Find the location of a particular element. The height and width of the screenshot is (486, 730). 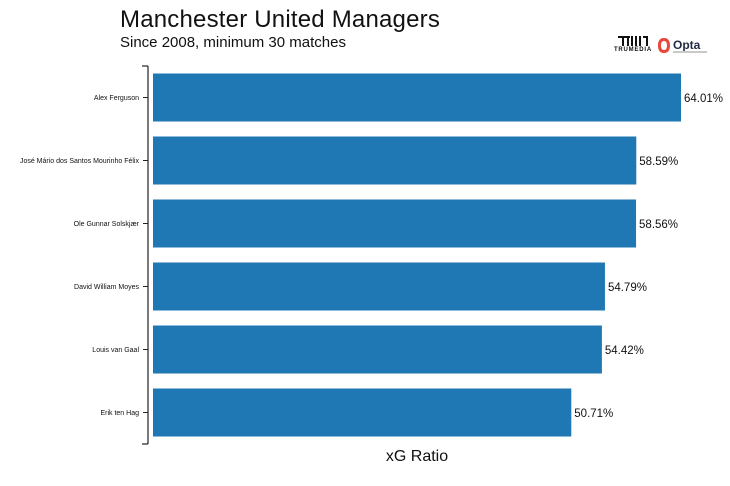

chart-title: Manchester United Managers is located at coordinates (280, 19).